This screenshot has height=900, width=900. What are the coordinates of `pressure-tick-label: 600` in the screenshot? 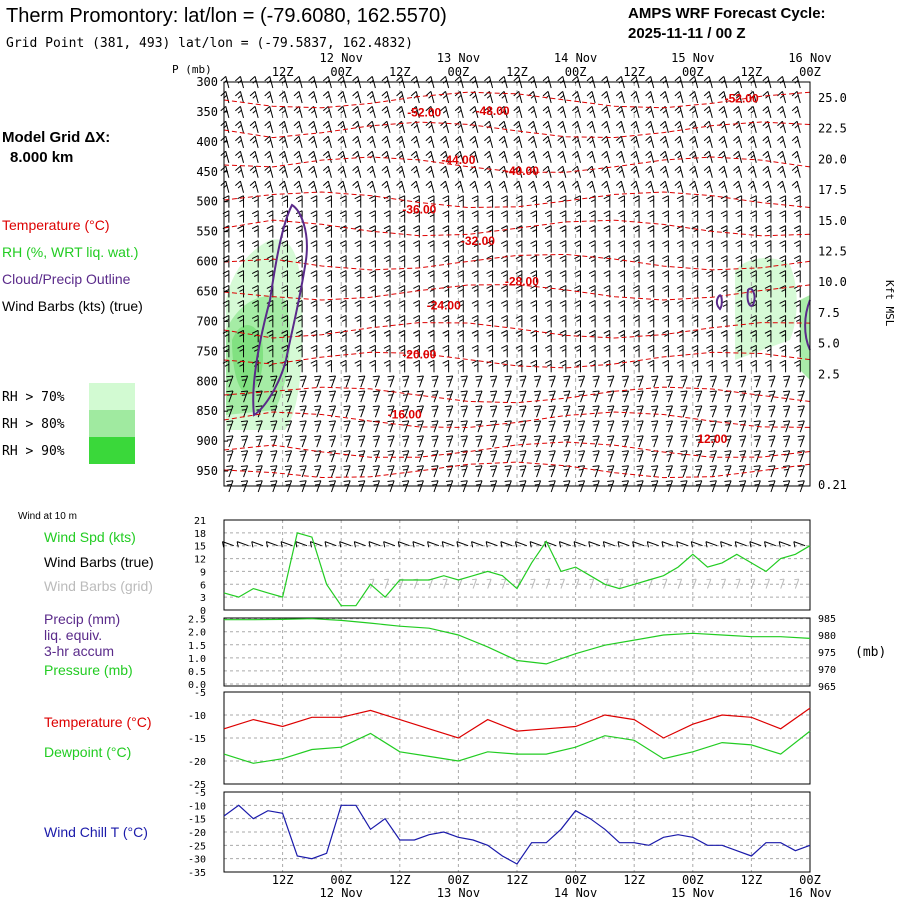 It's located at (207, 262).